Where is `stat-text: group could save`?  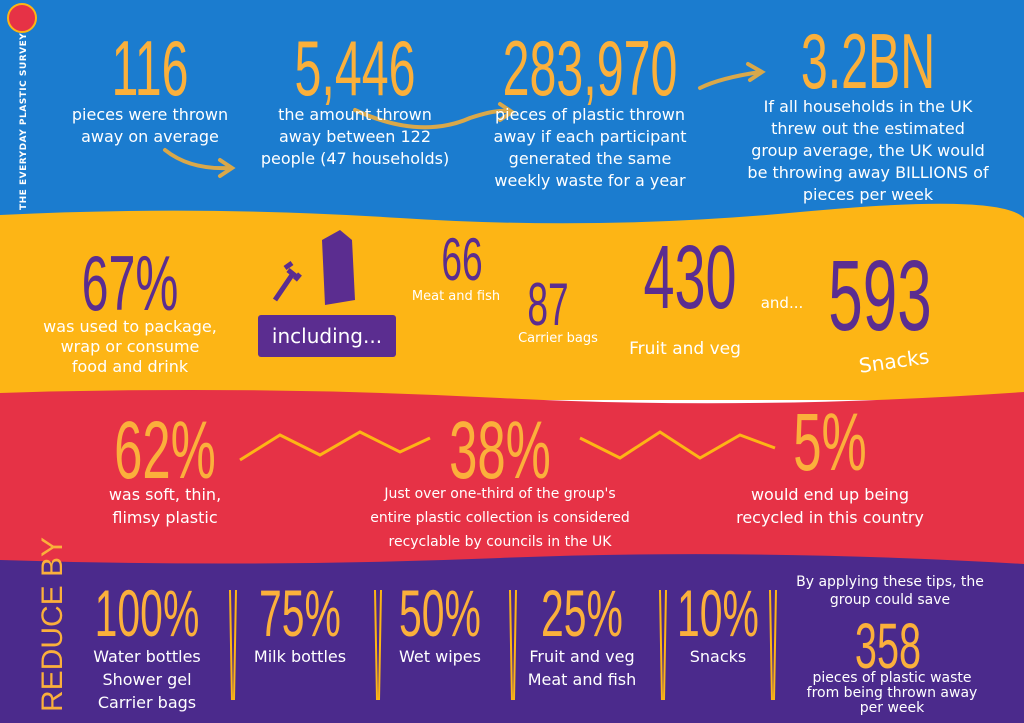 stat-text: group could save is located at coordinates (890, 600).